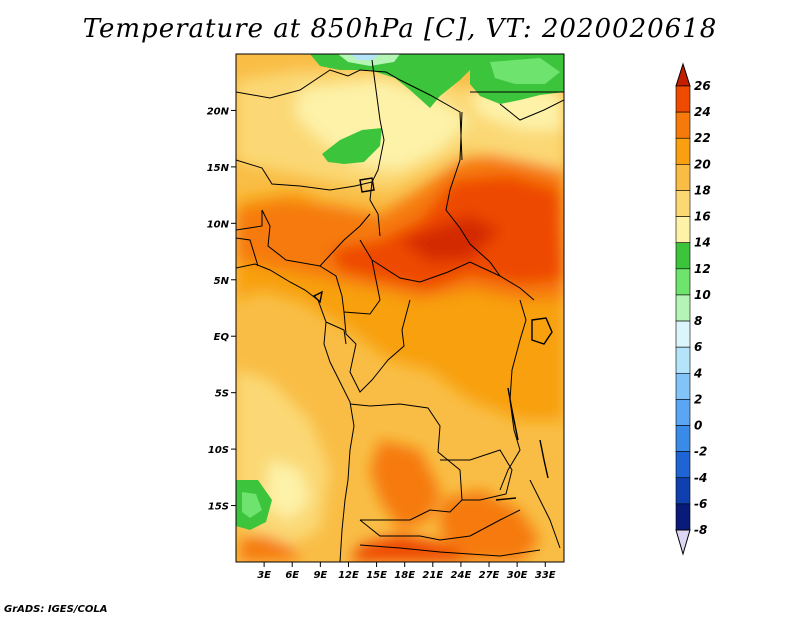 The image size is (800, 618). What do you see at coordinates (316, 238) in the screenshot?
I see `border-nigeria` at bounding box center [316, 238].